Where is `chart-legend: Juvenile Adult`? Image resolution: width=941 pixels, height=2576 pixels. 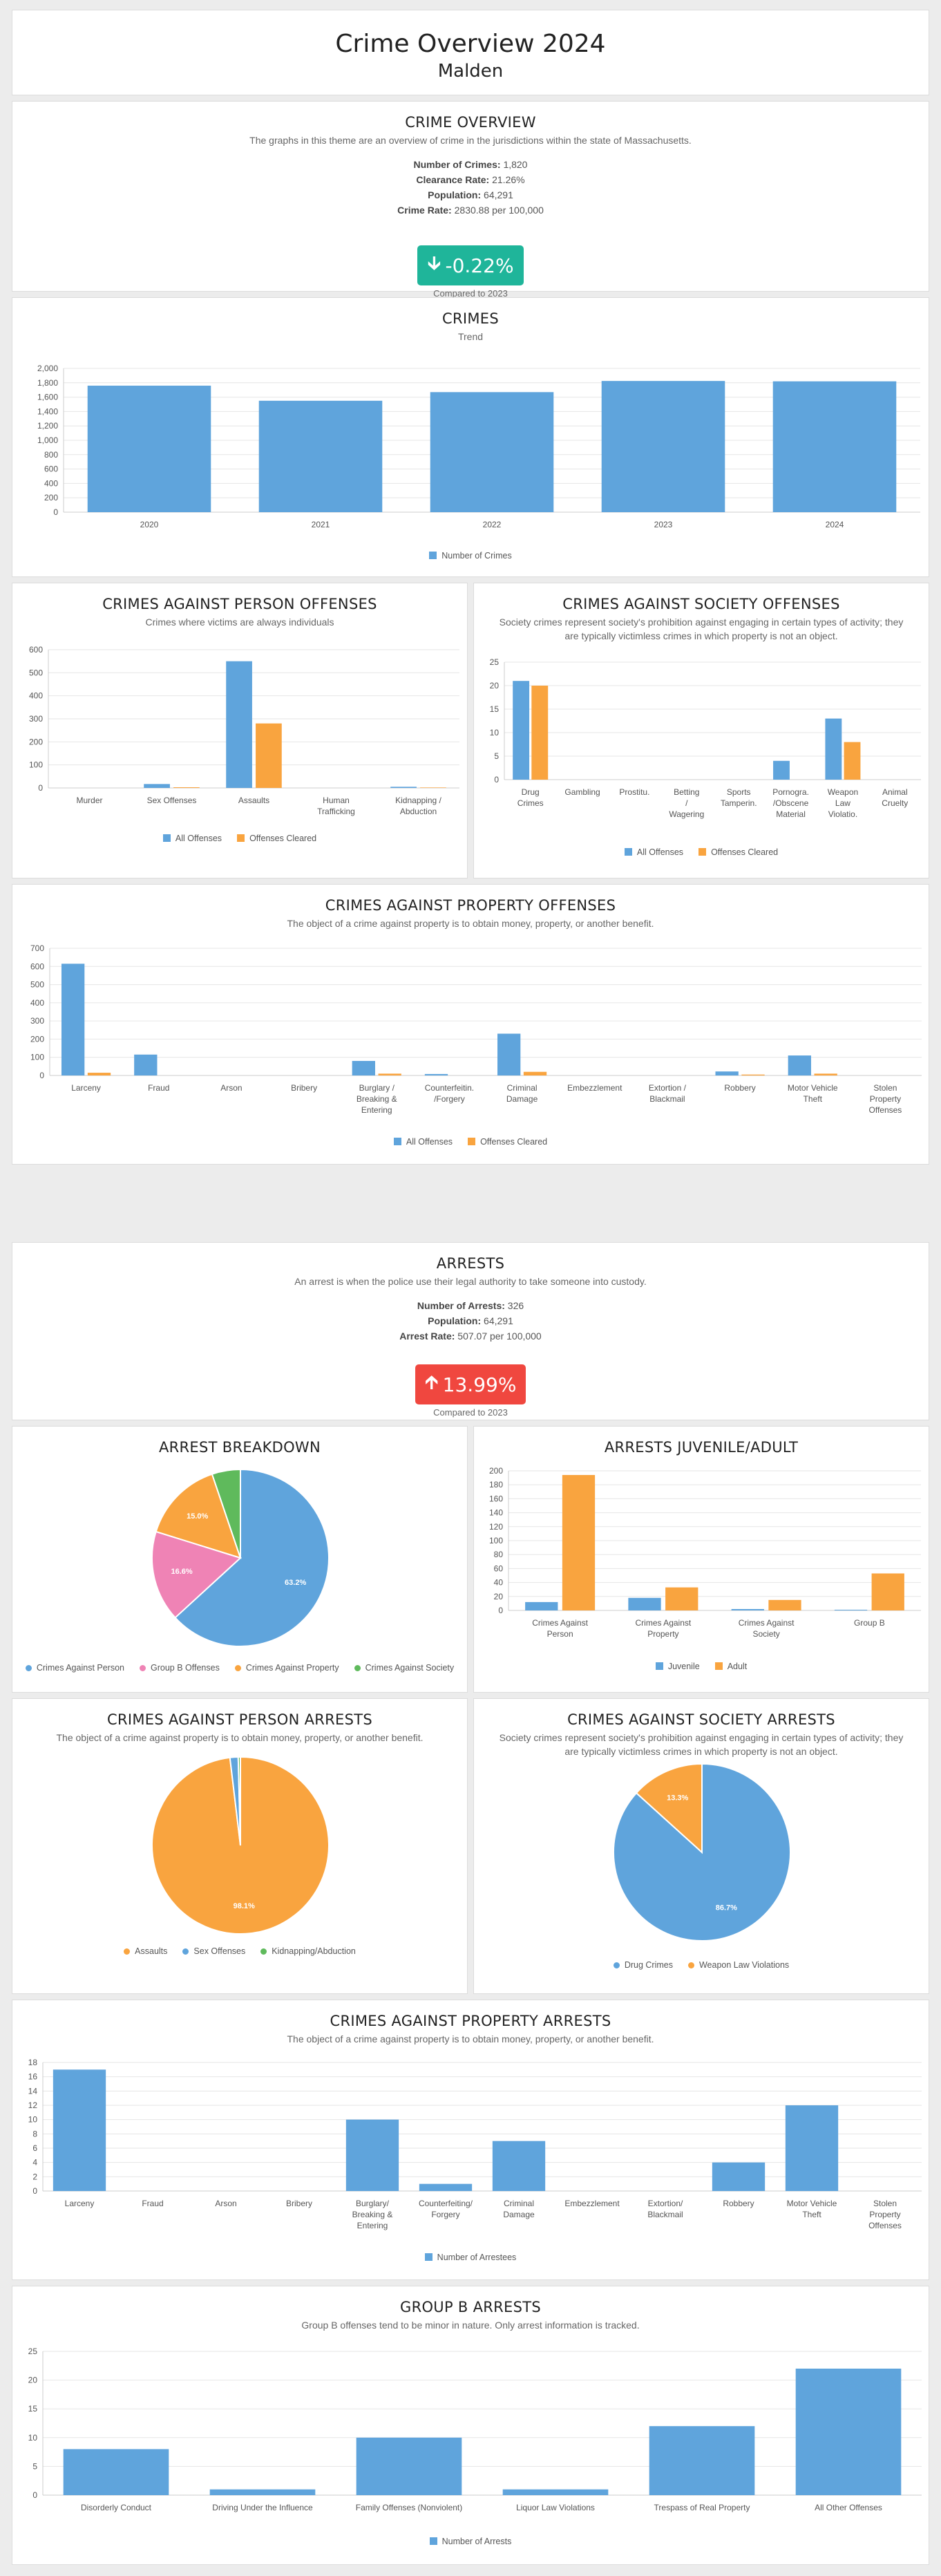
chart-legend: Juvenile Adult is located at coordinates (702, 1666).